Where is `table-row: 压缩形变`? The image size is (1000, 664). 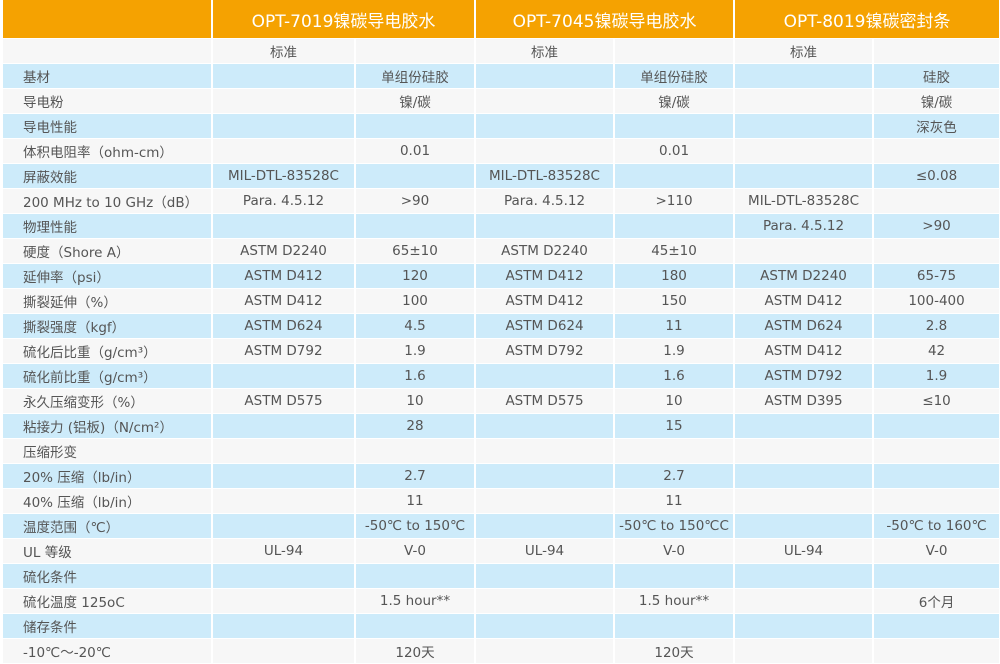
table-row: 压缩形变 is located at coordinates (501, 451).